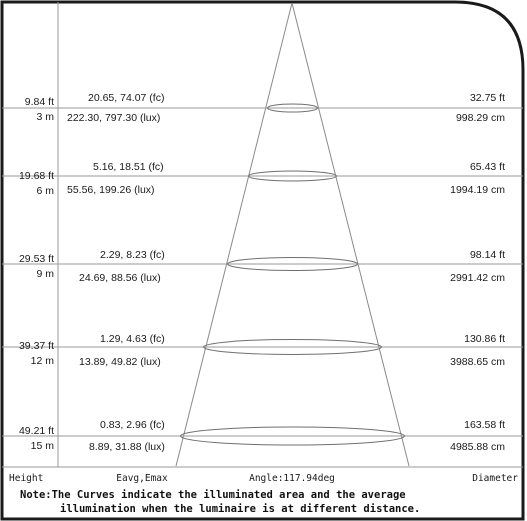 The height and width of the screenshot is (521, 527). What do you see at coordinates (132, 425) in the screenshot?
I see `illuminance-fc: 0.83, 2.96 (fc)` at bounding box center [132, 425].